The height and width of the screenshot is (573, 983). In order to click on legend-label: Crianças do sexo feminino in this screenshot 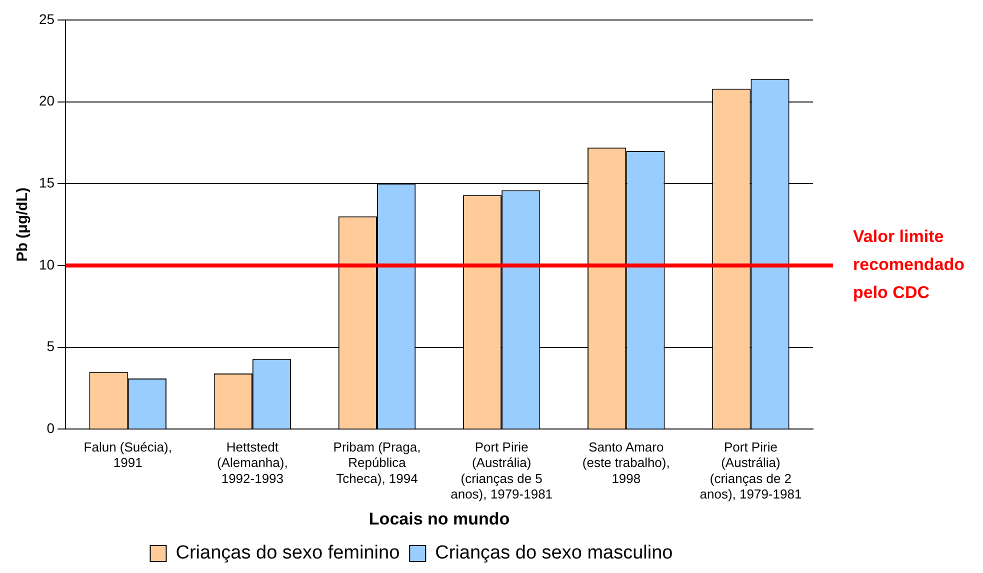, I will do `click(288, 553)`.